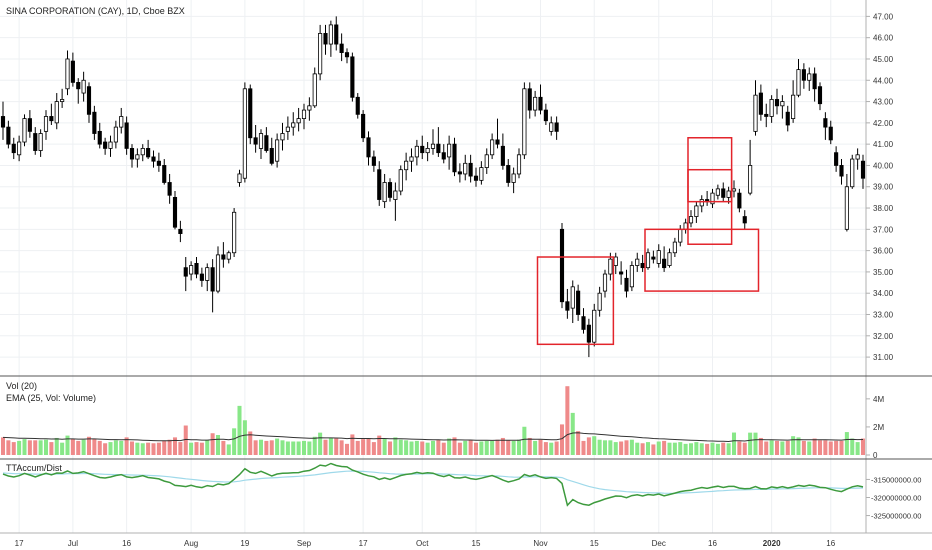 Image resolution: width=932 pixels, height=550 pixels. What do you see at coordinates (433, 437) in the screenshot?
I see `volume-ema-line` at bounding box center [433, 437].